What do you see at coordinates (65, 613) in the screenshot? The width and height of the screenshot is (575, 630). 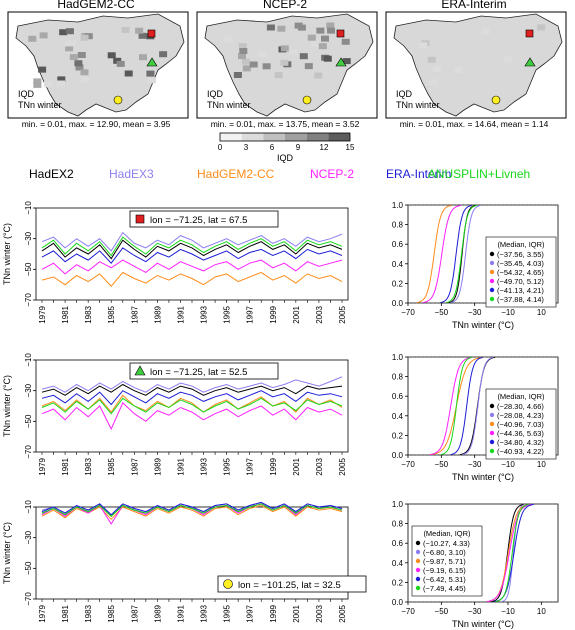 I see `x-tick-label: 1981` at bounding box center [65, 613].